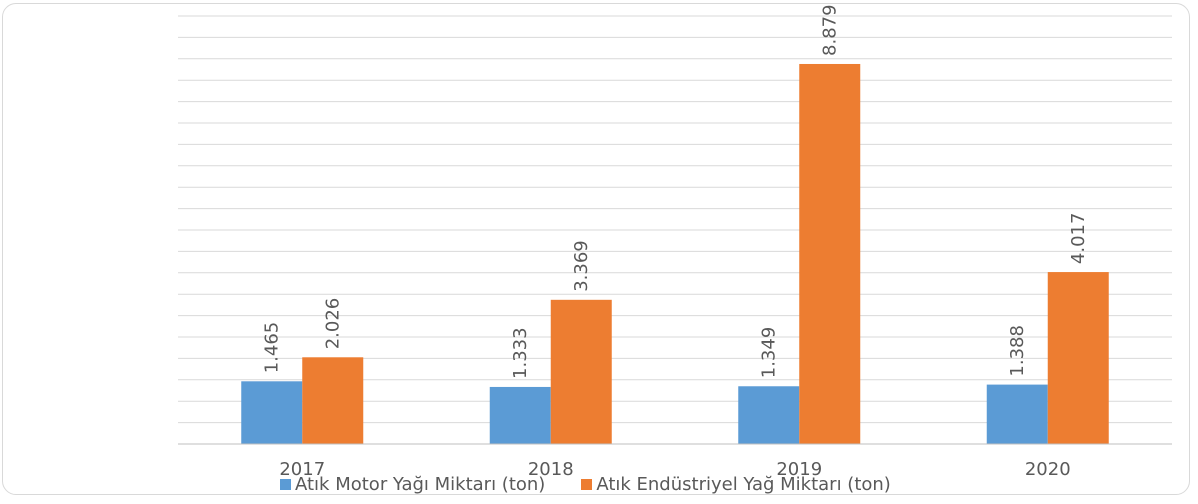 The height and width of the screenshot is (504, 1198). What do you see at coordinates (420, 484) in the screenshot?
I see `legend-label-series1: Atık Motor Yağı Miktarı (ton)` at bounding box center [420, 484].